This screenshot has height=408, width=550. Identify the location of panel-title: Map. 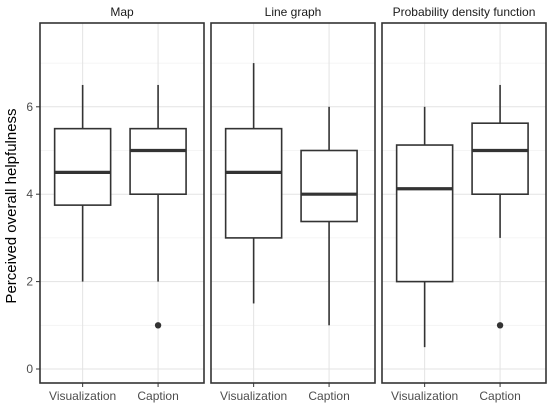
(122, 12).